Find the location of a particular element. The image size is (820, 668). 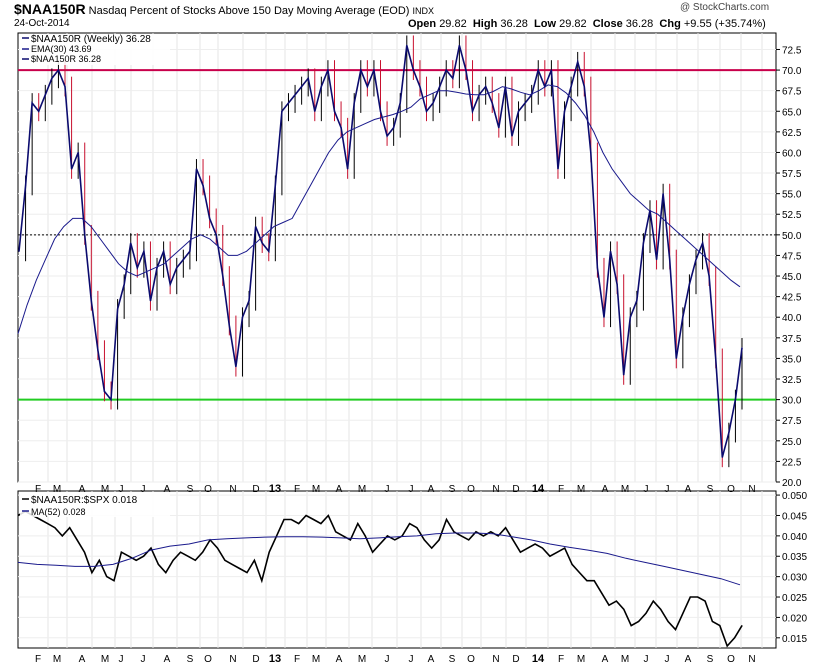

high-value: 36.28 is located at coordinates (514, 24).